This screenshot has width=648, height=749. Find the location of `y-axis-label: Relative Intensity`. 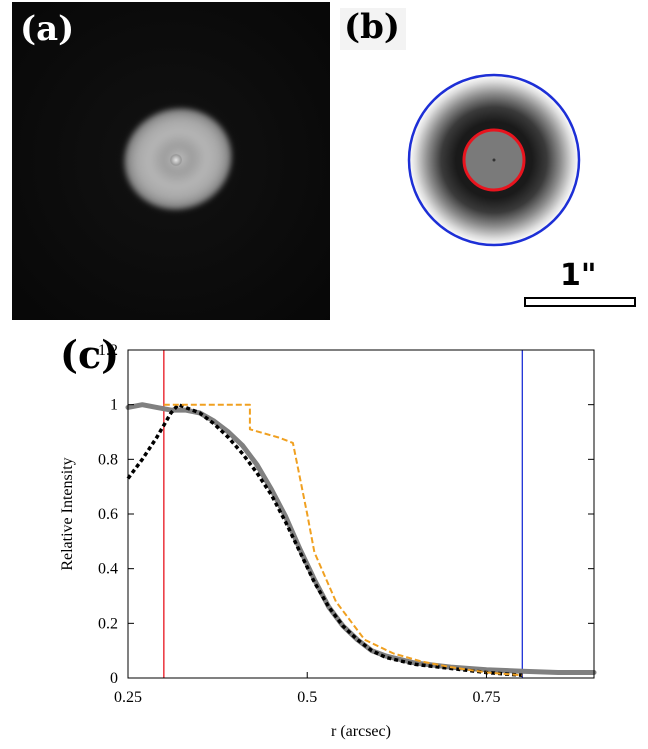

y-axis-label: Relative Intensity is located at coordinates (67, 513).